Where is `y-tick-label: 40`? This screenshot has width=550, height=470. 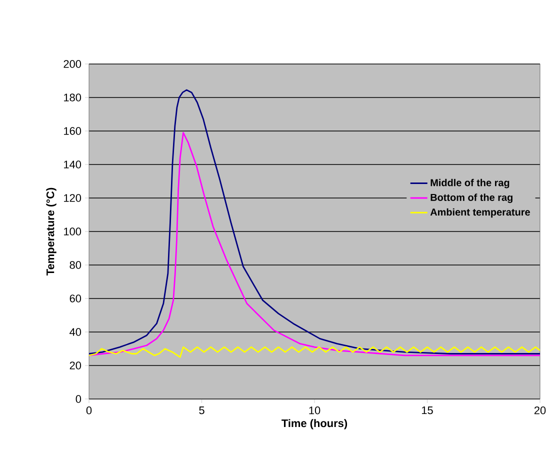
y-tick-label: 40 is located at coordinates (76, 332).